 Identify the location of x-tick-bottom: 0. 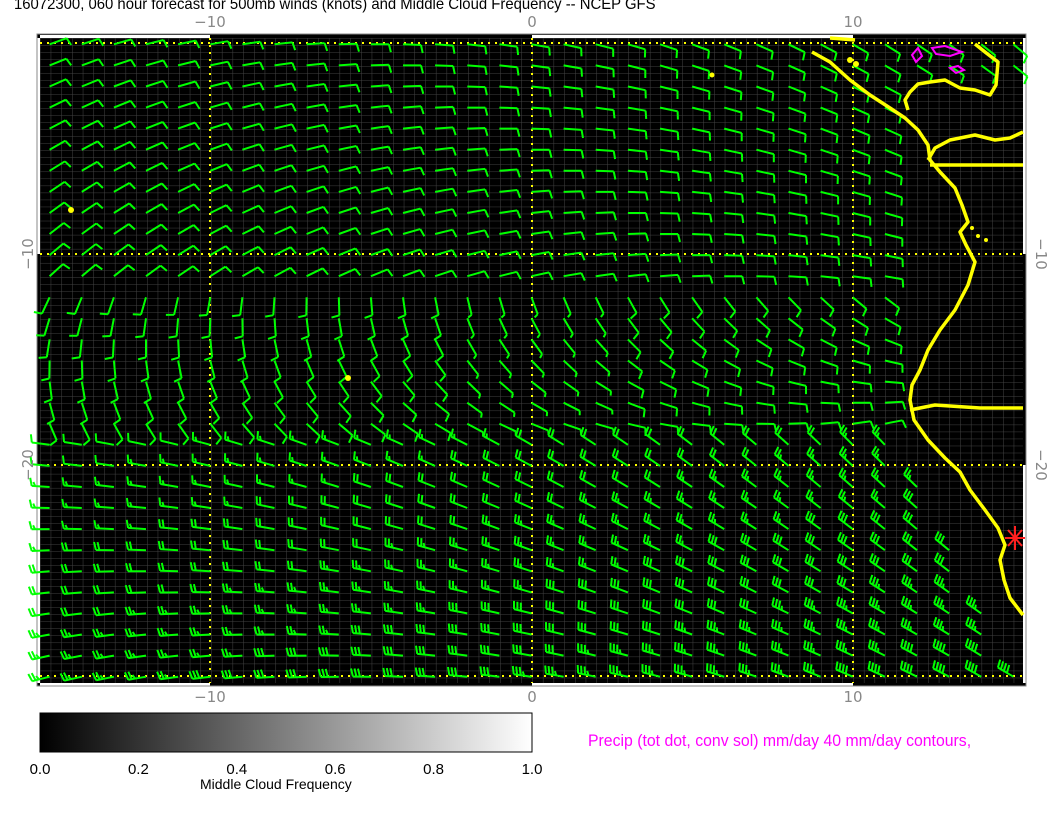
(532, 697).